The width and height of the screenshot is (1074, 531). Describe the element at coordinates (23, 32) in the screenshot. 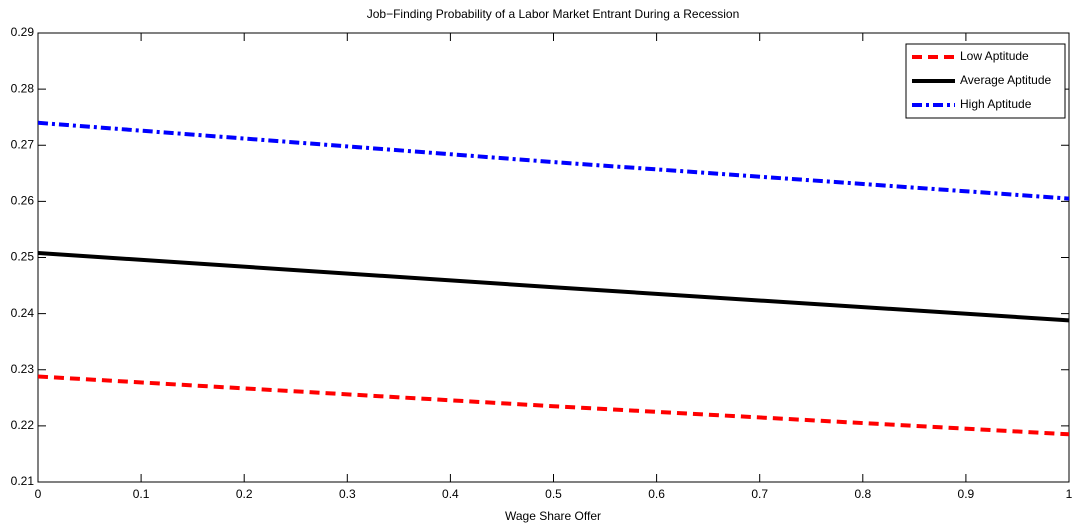

I see `y-tick-label: 0.29` at that location.